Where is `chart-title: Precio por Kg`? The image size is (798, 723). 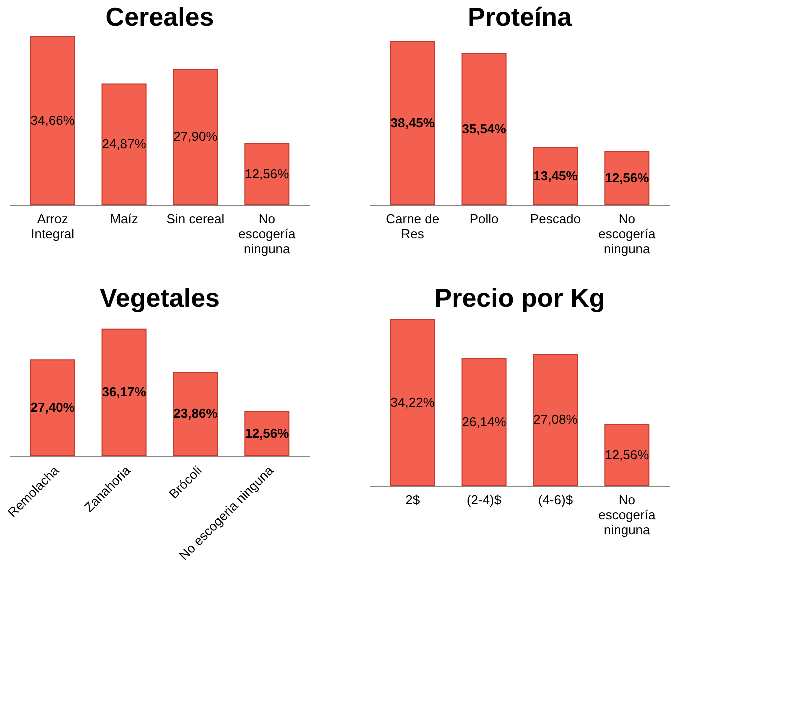 chart-title: Precio por Kg is located at coordinates (520, 298).